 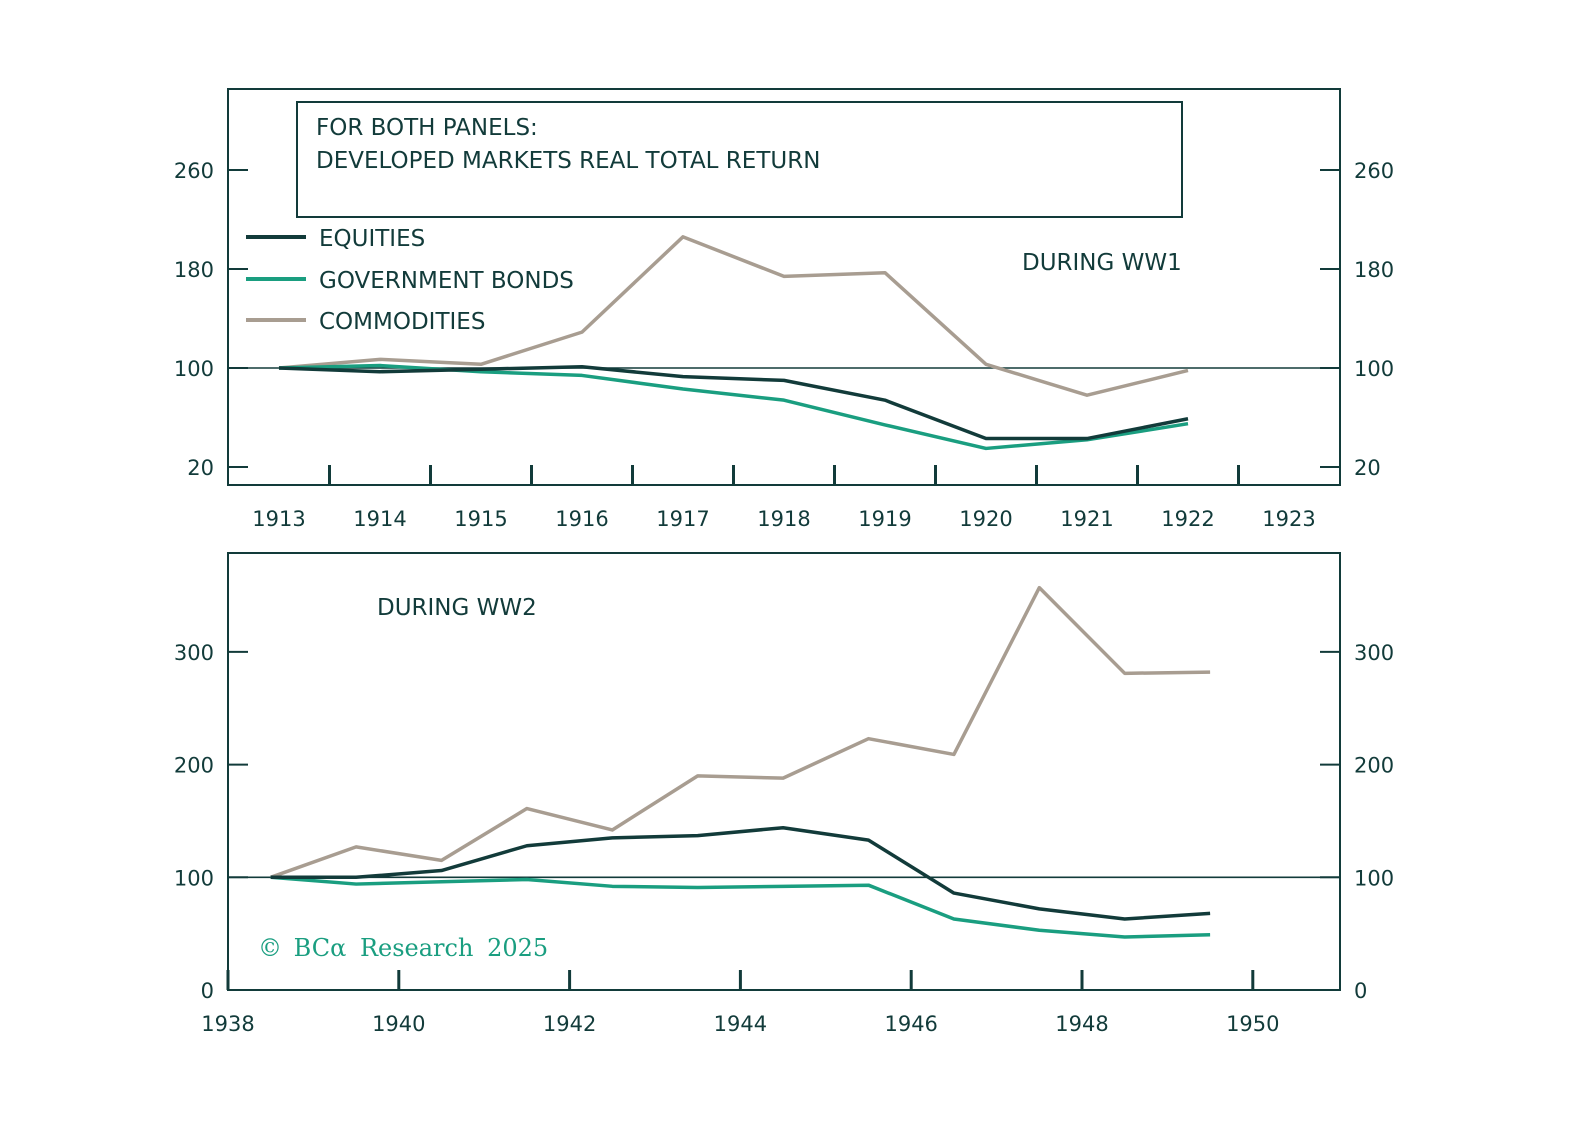 I want to click on ww1-series-commodities, so click(x=733, y=316).